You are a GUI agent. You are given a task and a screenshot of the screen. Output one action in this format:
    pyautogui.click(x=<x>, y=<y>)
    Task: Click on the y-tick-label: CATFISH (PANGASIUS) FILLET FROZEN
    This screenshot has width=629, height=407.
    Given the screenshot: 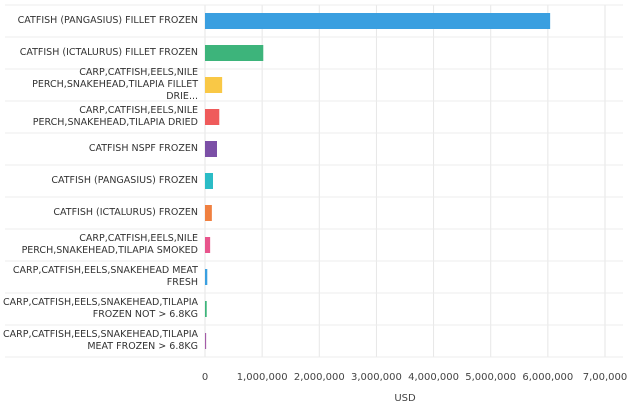 What is the action you would take?
    pyautogui.click(x=107, y=20)
    